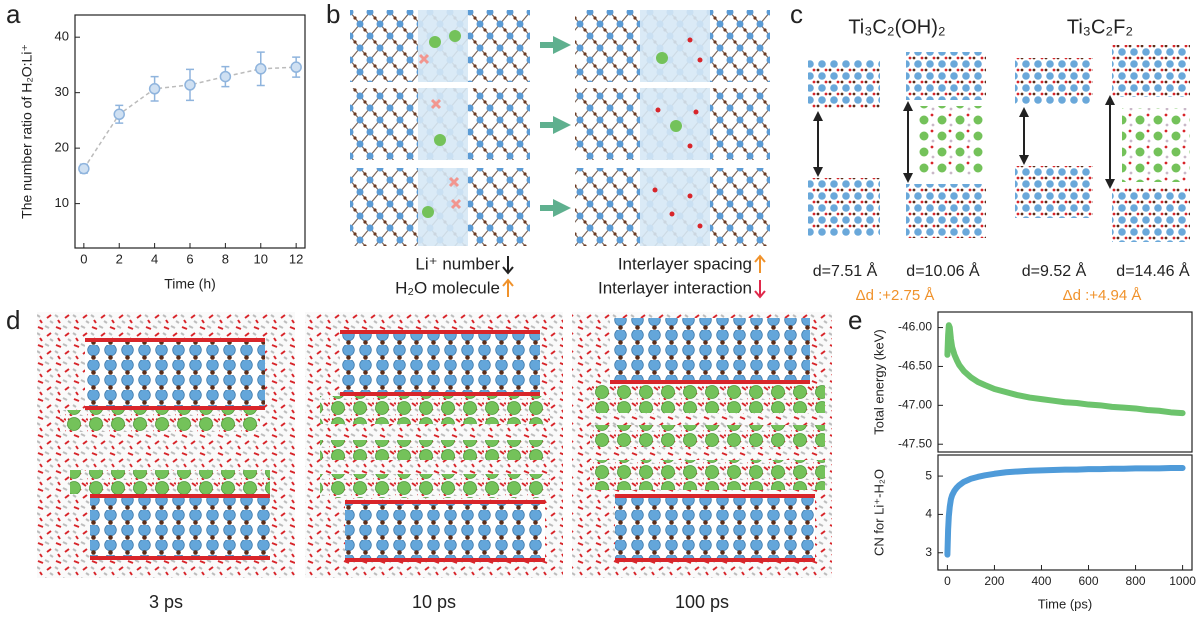 This screenshot has height=625, width=1200. What do you see at coordinates (62, 202) in the screenshot?
I see `y-tick-label: 10` at bounding box center [62, 202].